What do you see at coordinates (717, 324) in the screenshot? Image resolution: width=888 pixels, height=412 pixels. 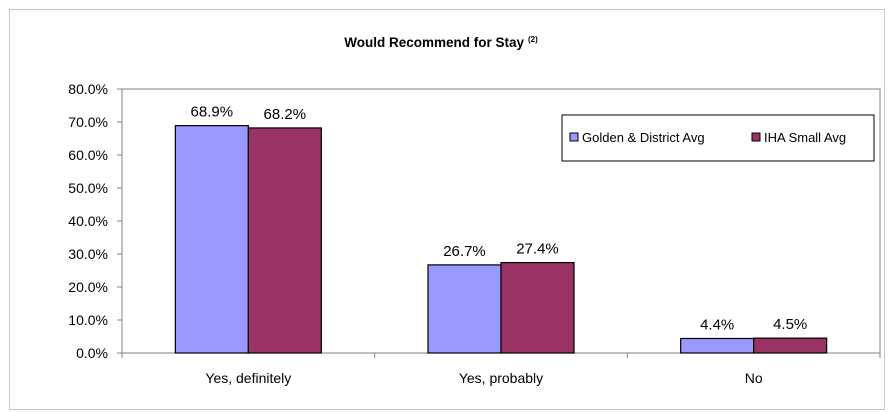 I see `data-label: 4.4%` at bounding box center [717, 324].